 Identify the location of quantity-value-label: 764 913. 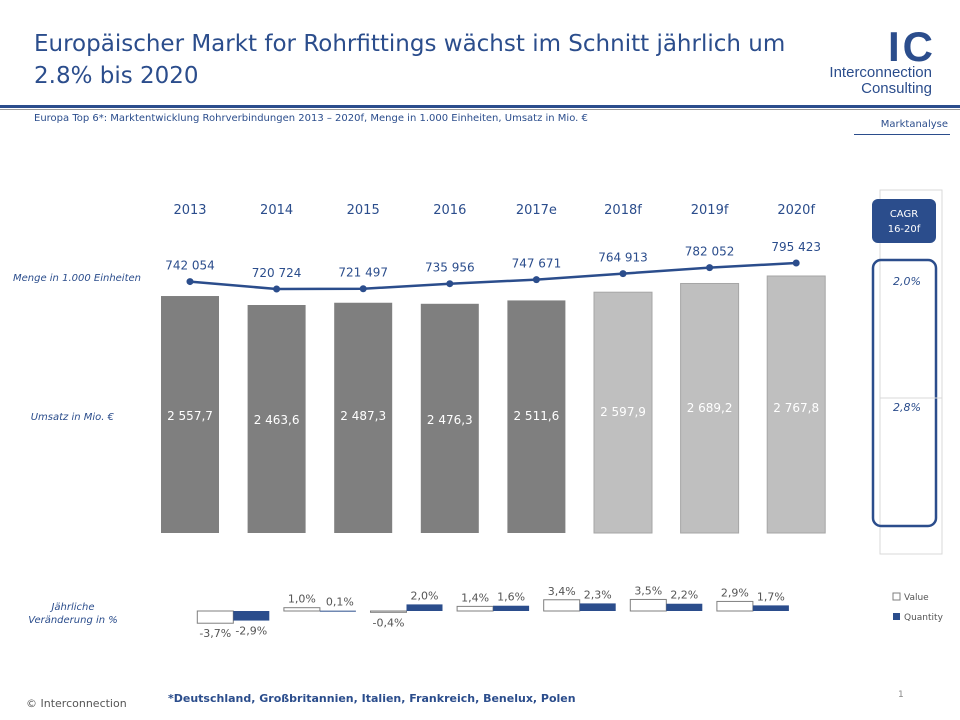
(623, 258).